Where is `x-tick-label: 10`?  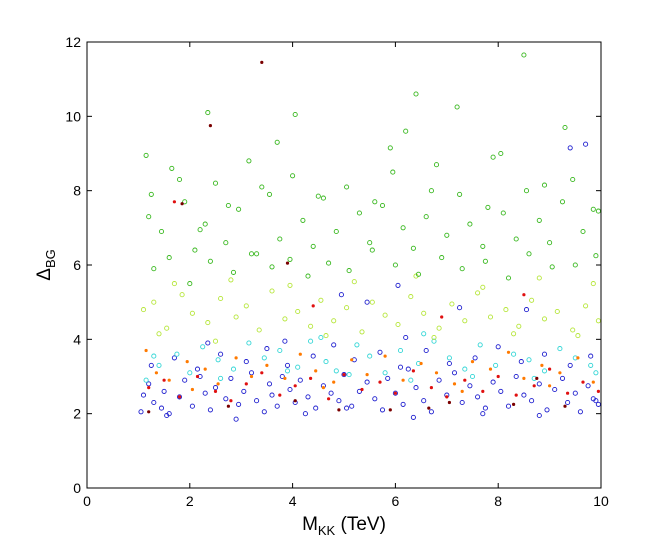
x-tick-label: 10 is located at coordinates (601, 501).